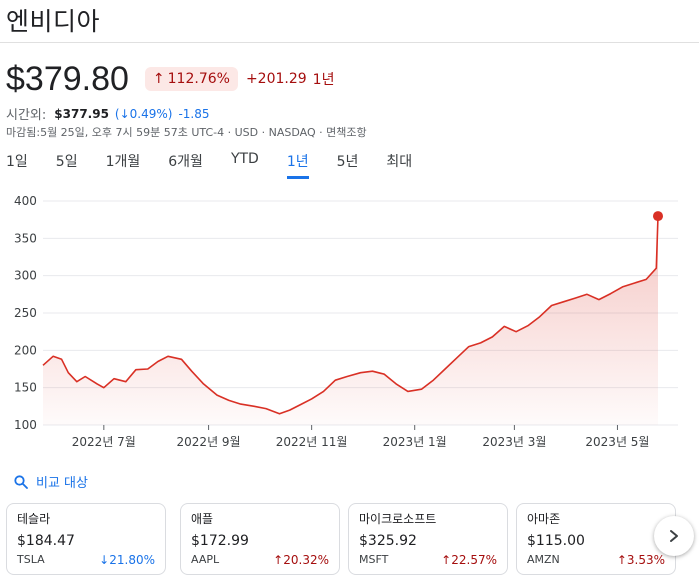 The image size is (699, 581). What do you see at coordinates (26, 115) in the screenshot?
I see `after-hours-label: 시간외:` at bounding box center [26, 115].